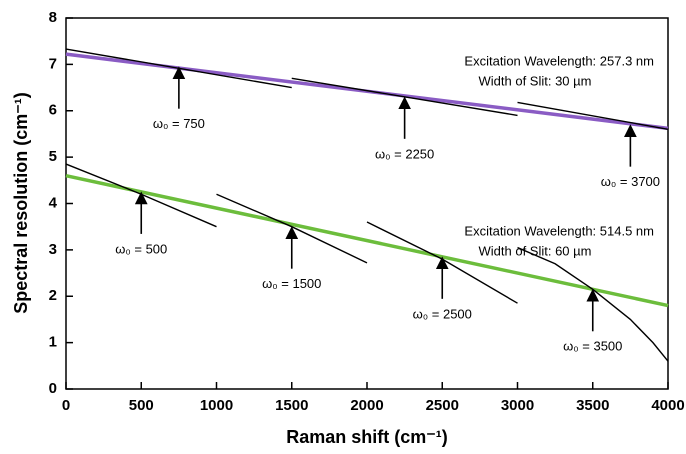 This screenshot has height=454, width=686. Describe the element at coordinates (291, 405) in the screenshot. I see `x-tick-label: 1500` at that location.